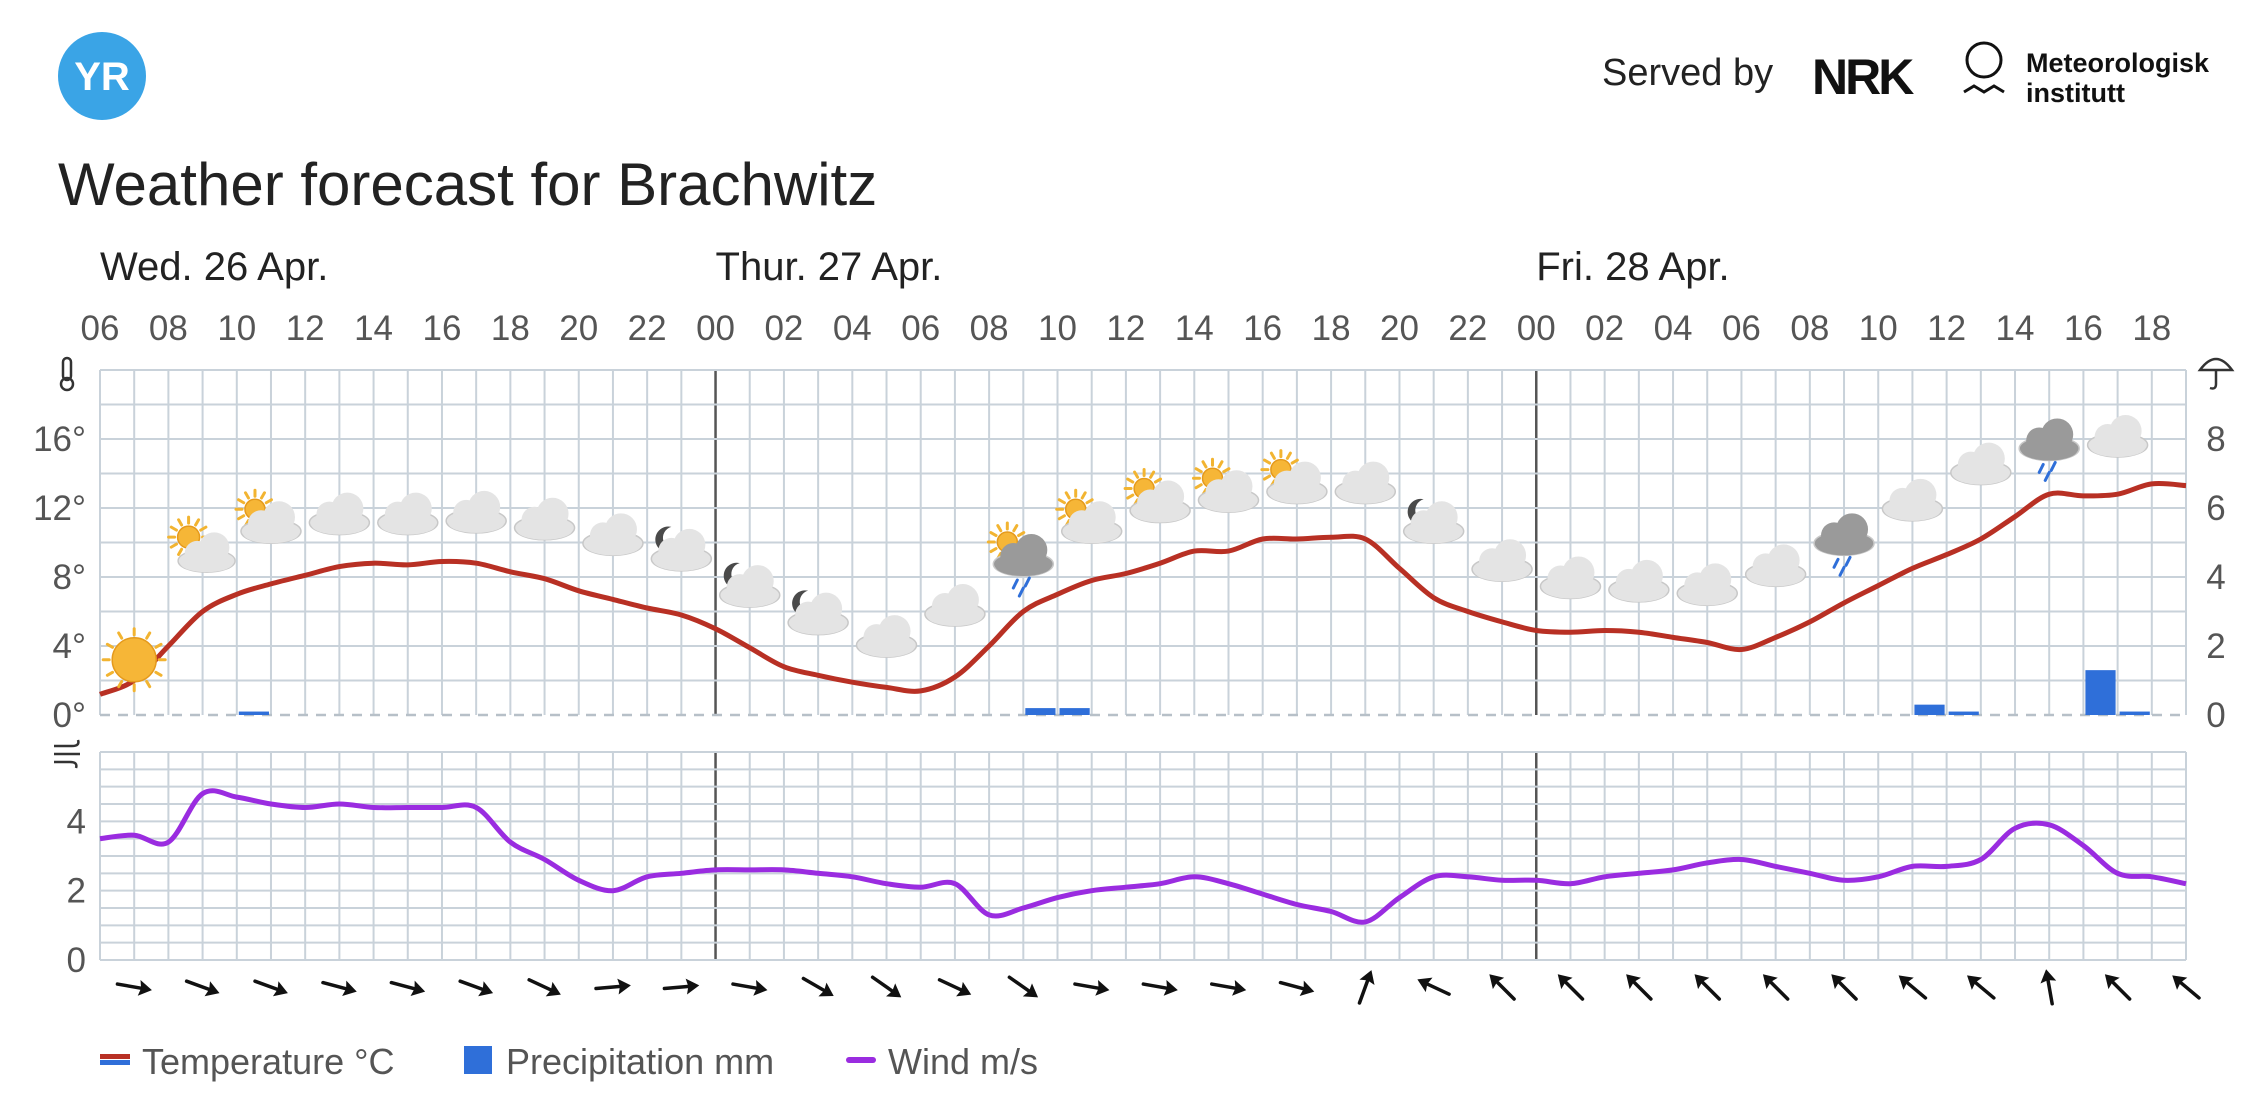  I want to click on umbrella-icon, so click(2216, 373).